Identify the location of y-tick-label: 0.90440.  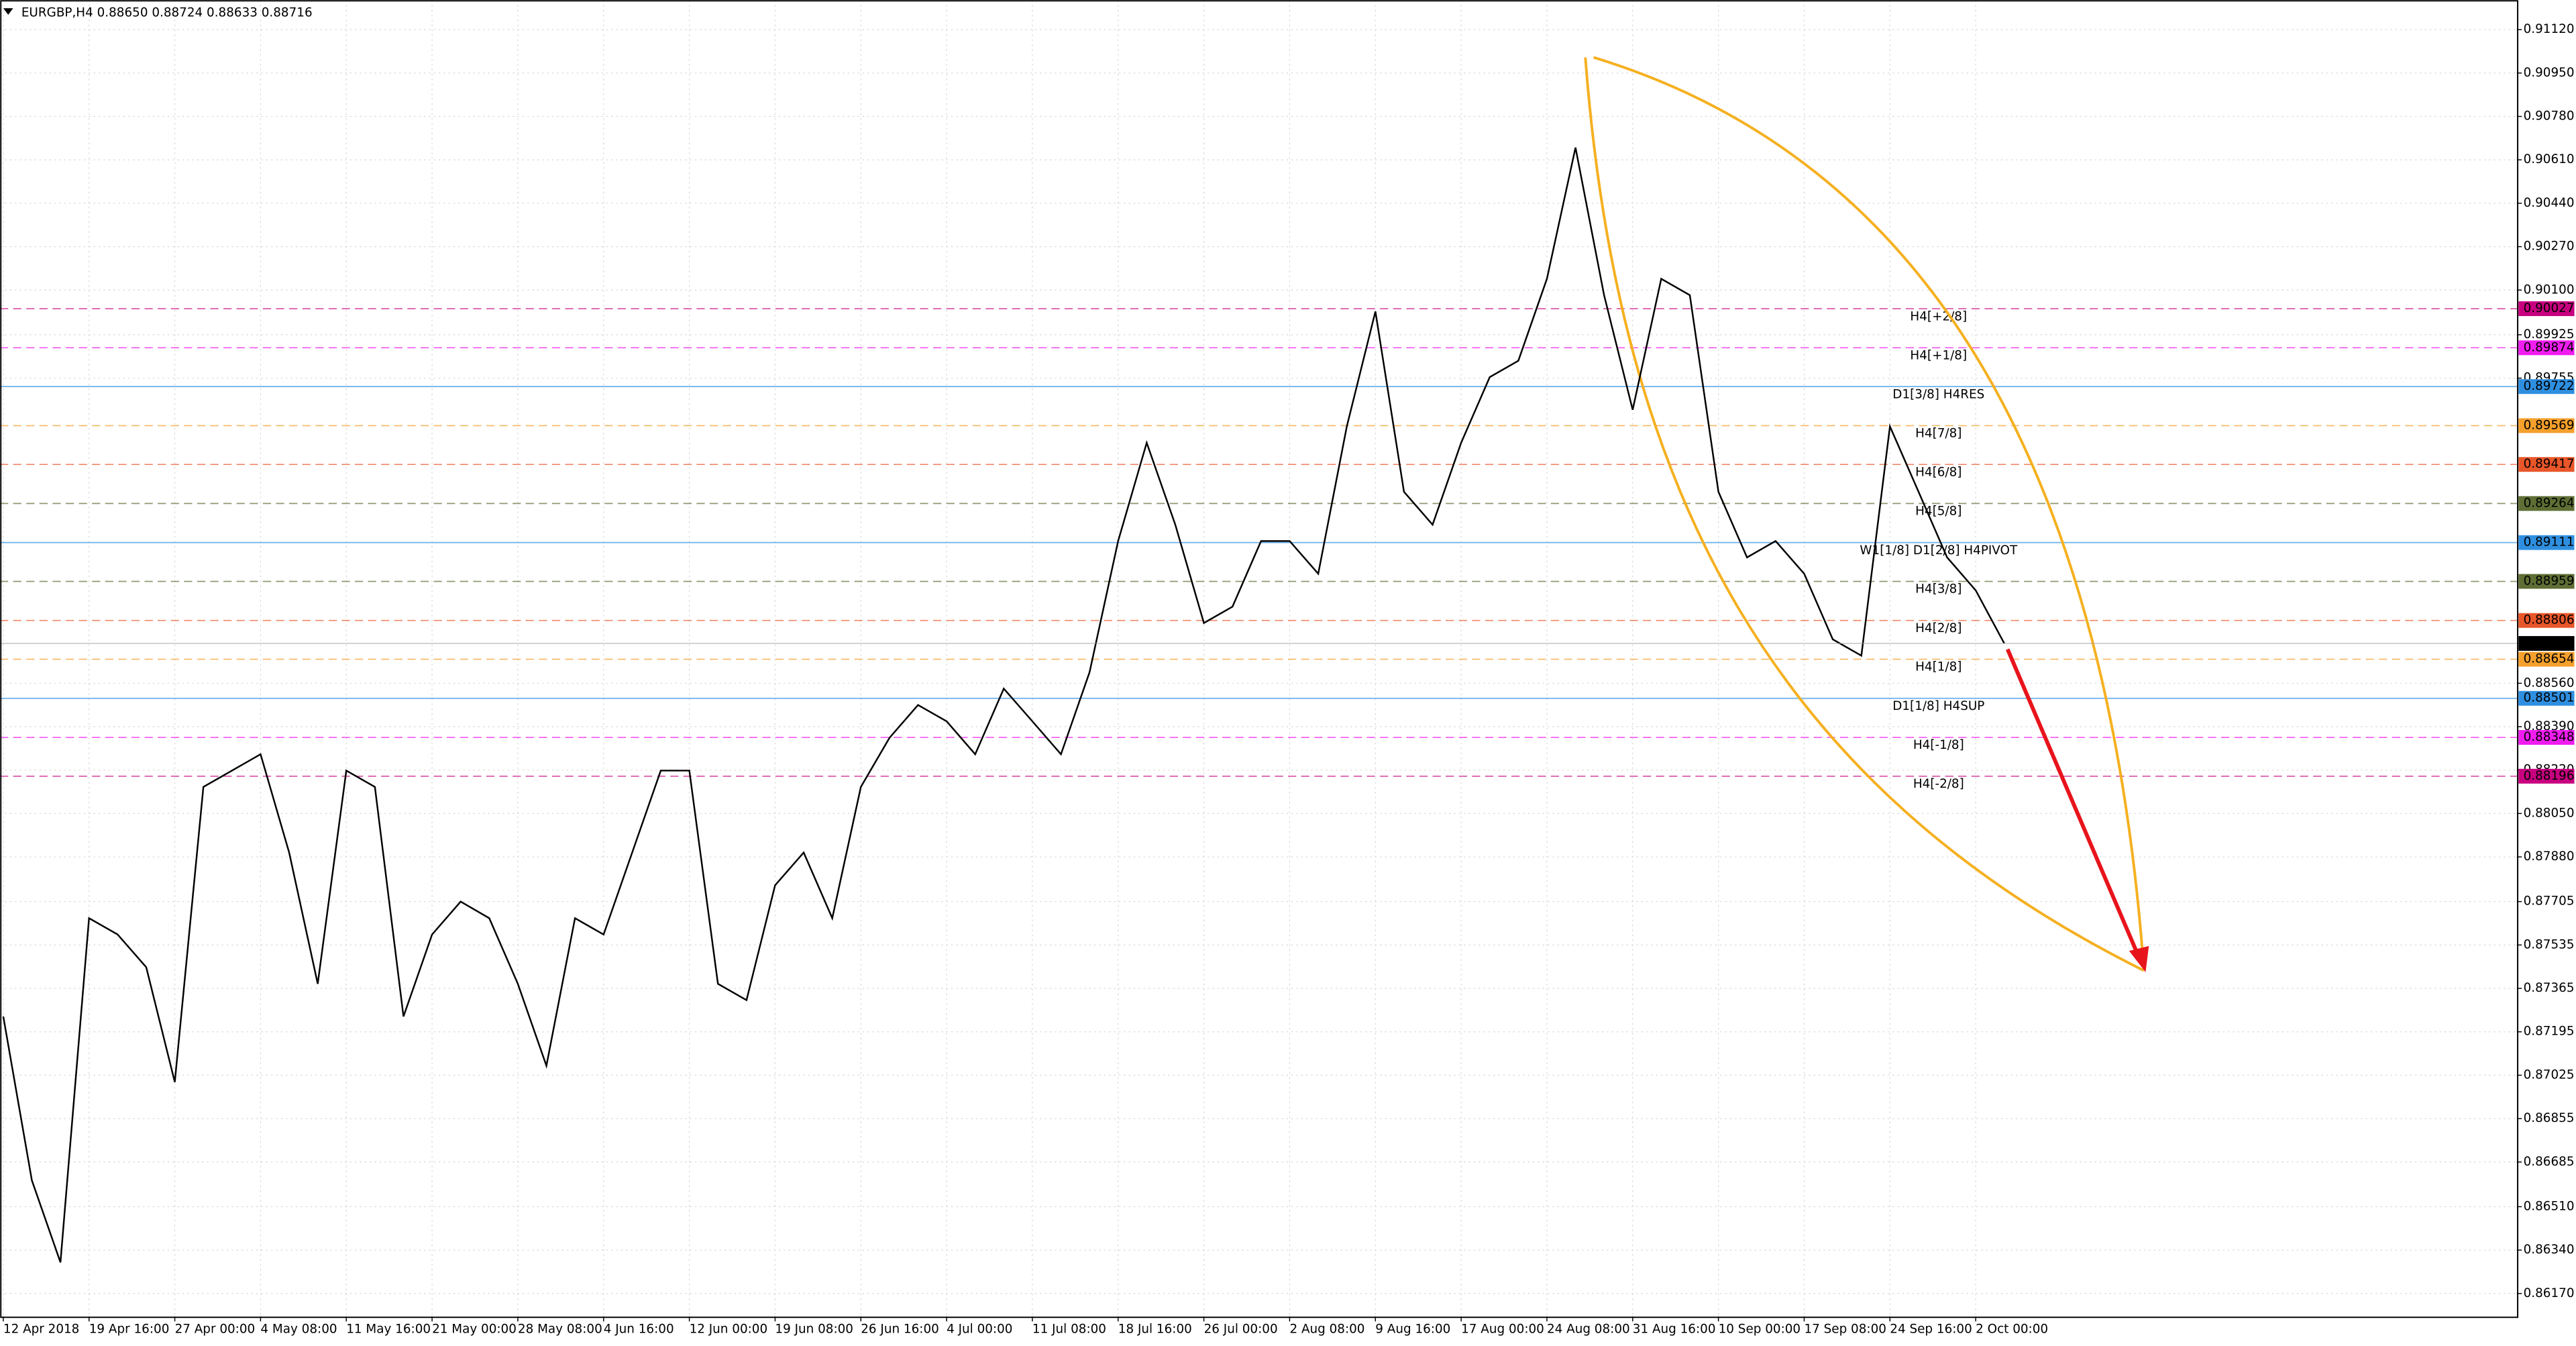
(2549, 203).